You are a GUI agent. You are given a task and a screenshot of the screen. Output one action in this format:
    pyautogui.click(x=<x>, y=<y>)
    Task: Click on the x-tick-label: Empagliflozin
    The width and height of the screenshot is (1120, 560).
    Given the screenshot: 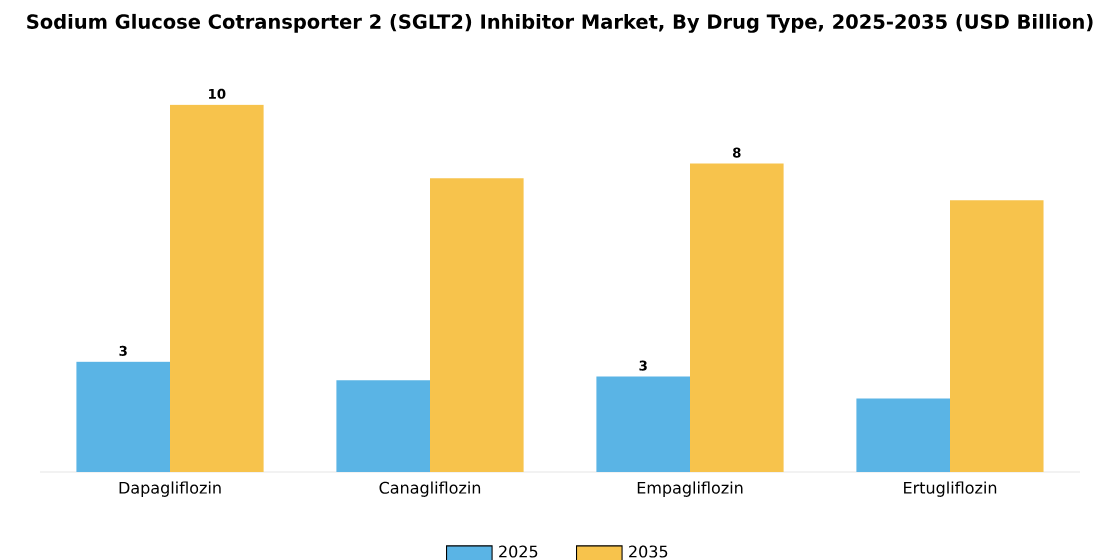 What is the action you would take?
    pyautogui.click(x=690, y=489)
    